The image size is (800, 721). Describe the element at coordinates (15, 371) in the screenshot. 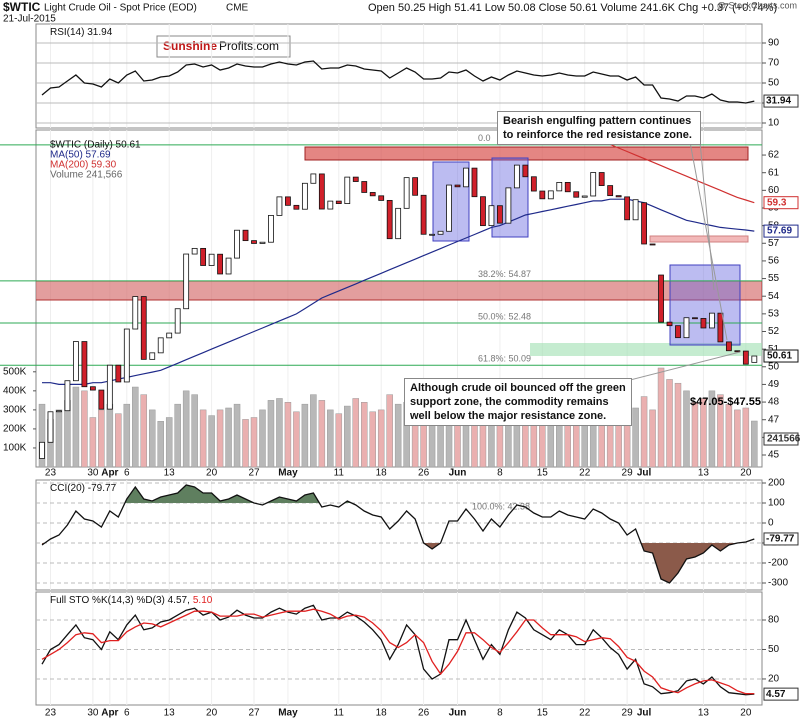

I see `volume-tick-label: 500K` at that location.